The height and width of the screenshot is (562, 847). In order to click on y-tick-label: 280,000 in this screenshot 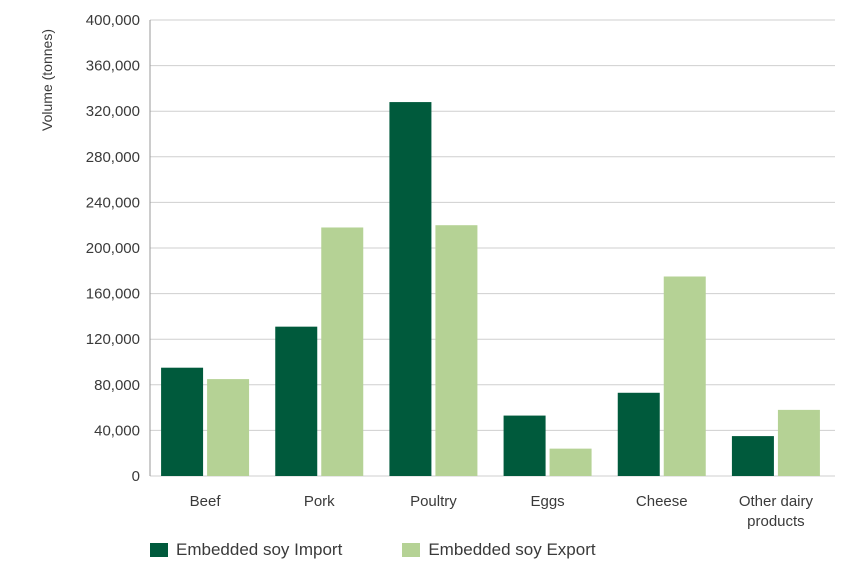, I will do `click(113, 157)`.